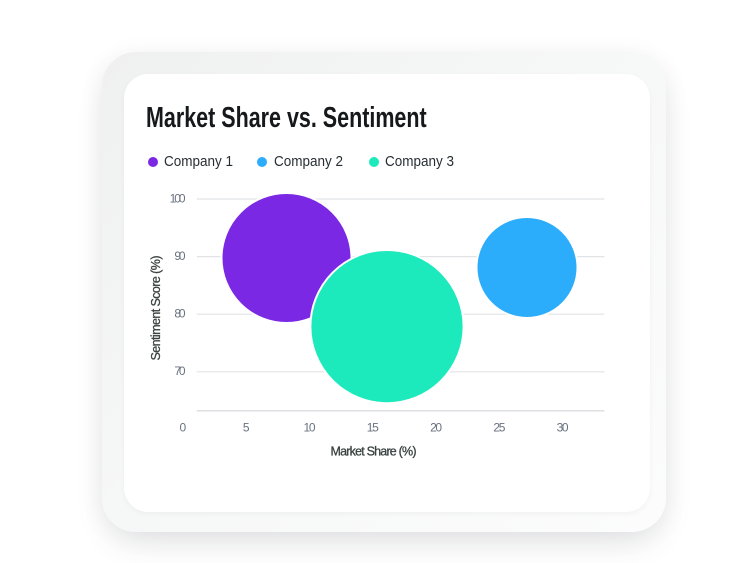 The width and height of the screenshot is (750, 563). Describe the element at coordinates (246, 427) in the screenshot. I see `svg-text: 5` at that location.